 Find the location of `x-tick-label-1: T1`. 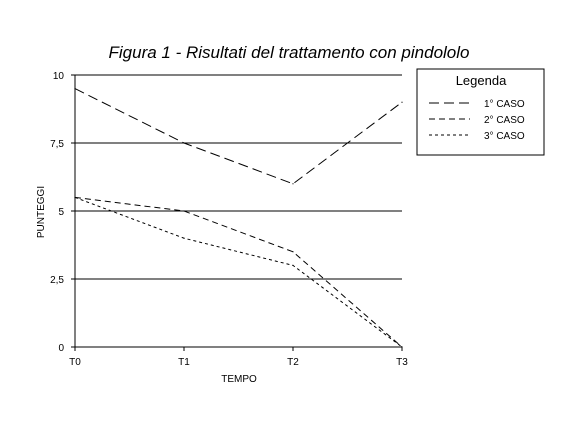

x-tick-label-1: T1 is located at coordinates (184, 362).